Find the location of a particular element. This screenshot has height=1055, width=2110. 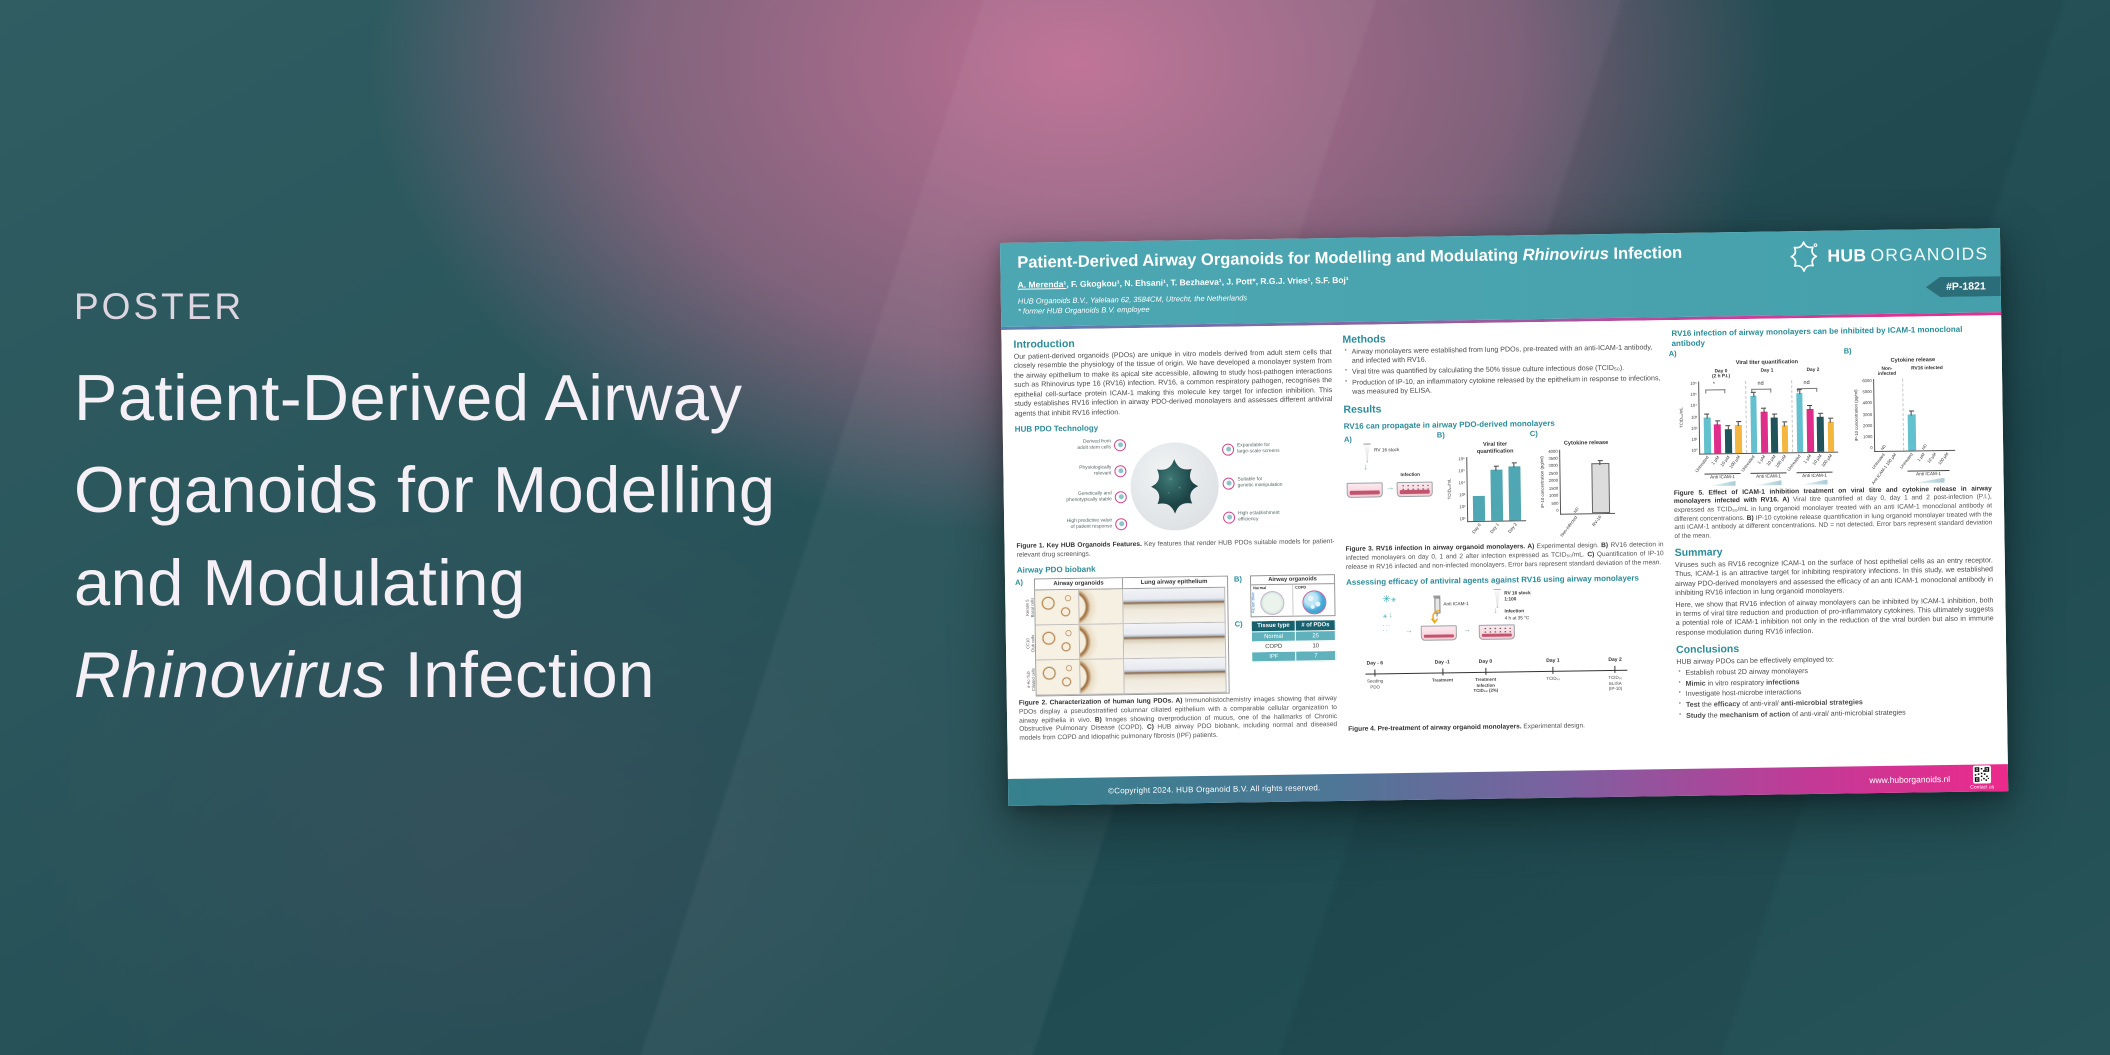

row-label: CC10 Club cells is located at coordinates (1030, 644).